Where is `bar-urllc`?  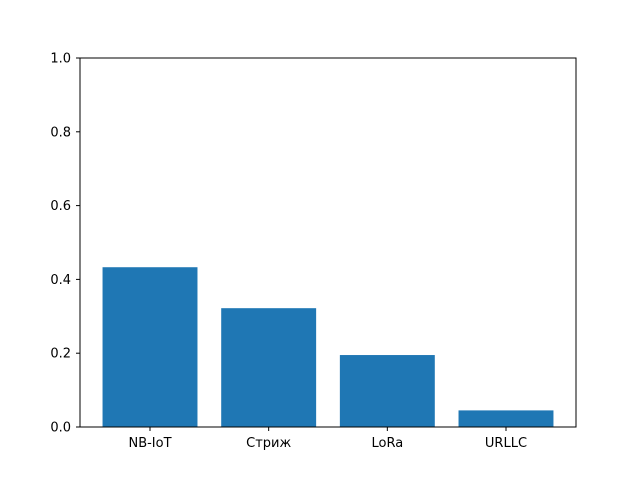 bar-urllc is located at coordinates (506, 418).